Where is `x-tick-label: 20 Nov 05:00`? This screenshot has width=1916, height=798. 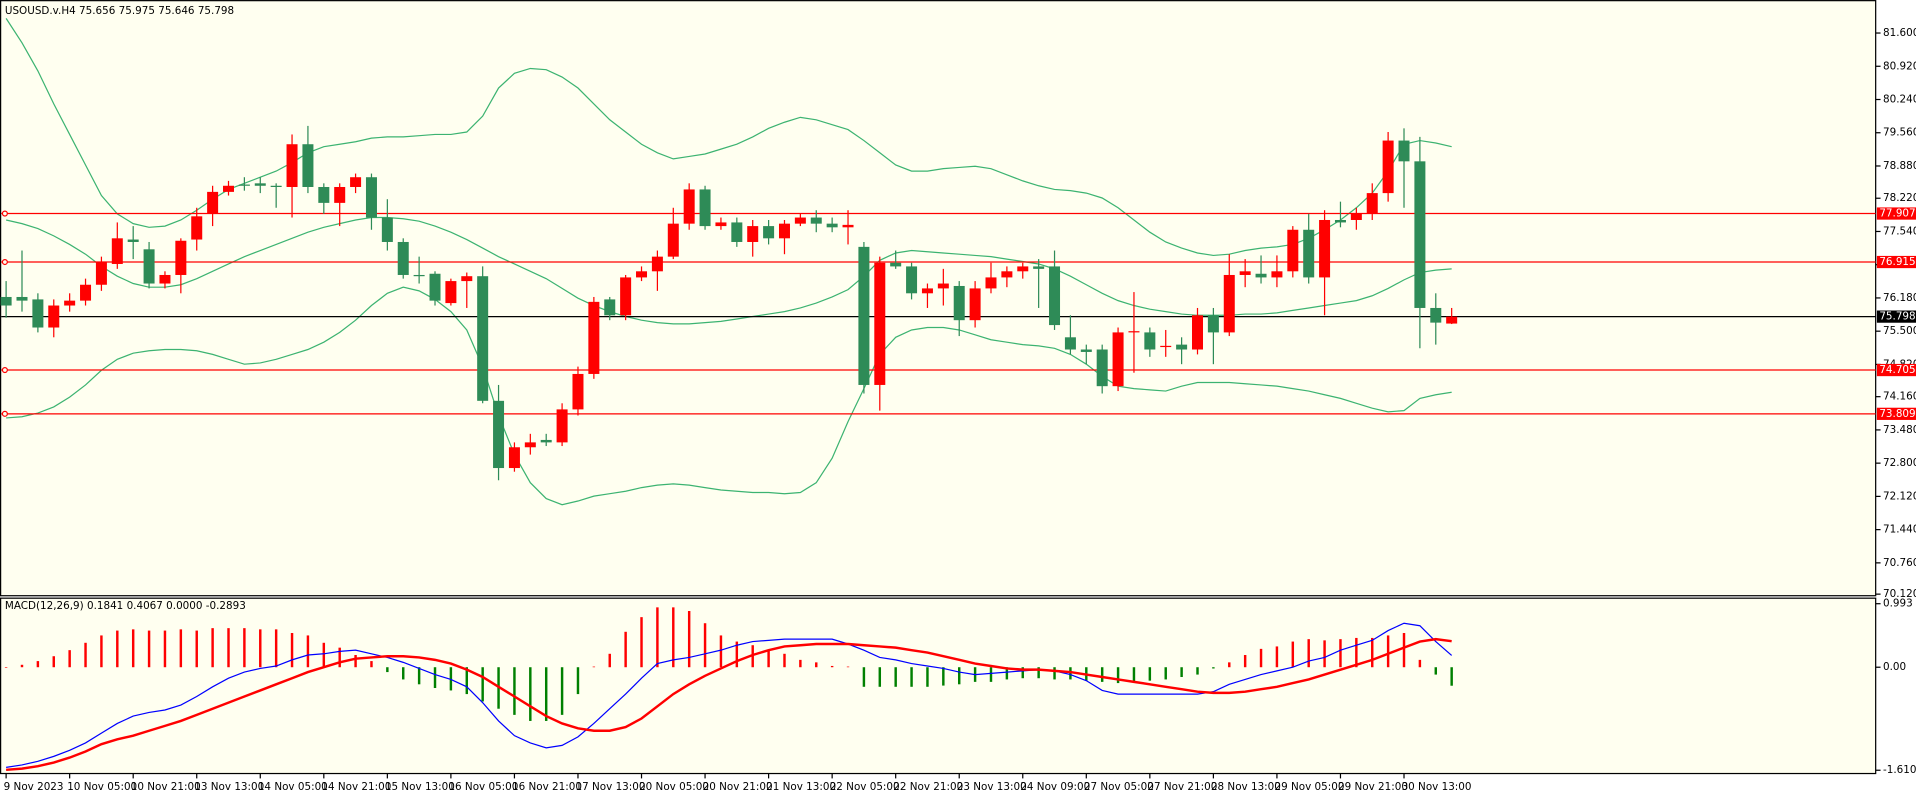
x-tick-label: 20 Nov 05:00 is located at coordinates (674, 787).